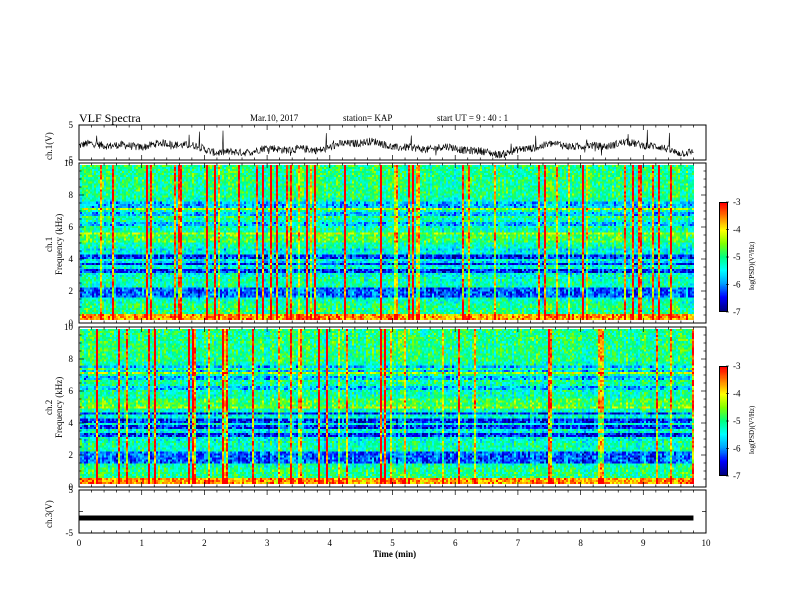  Describe the element at coordinates (71, 423) in the screenshot. I see `ch2-freq-tick-label-4: 4` at that location.